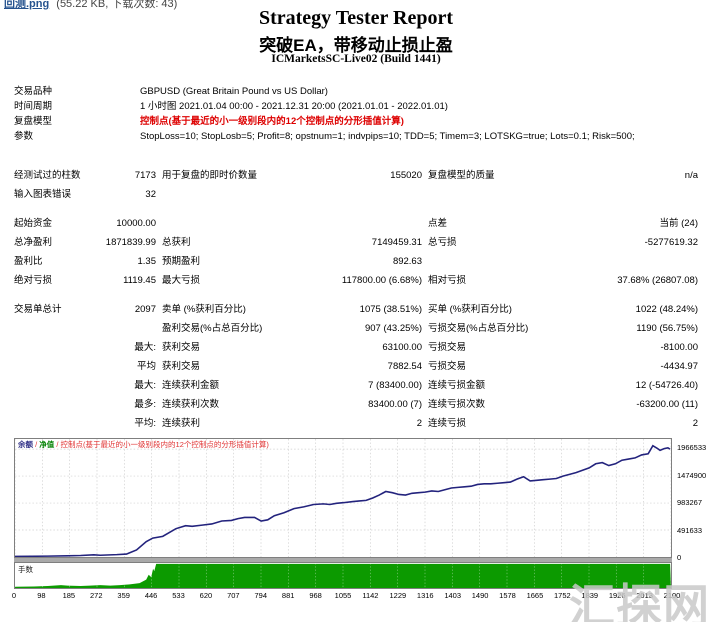 The image size is (712, 622). I want to click on page-title: Strategy Tester Report, so click(356, 18).